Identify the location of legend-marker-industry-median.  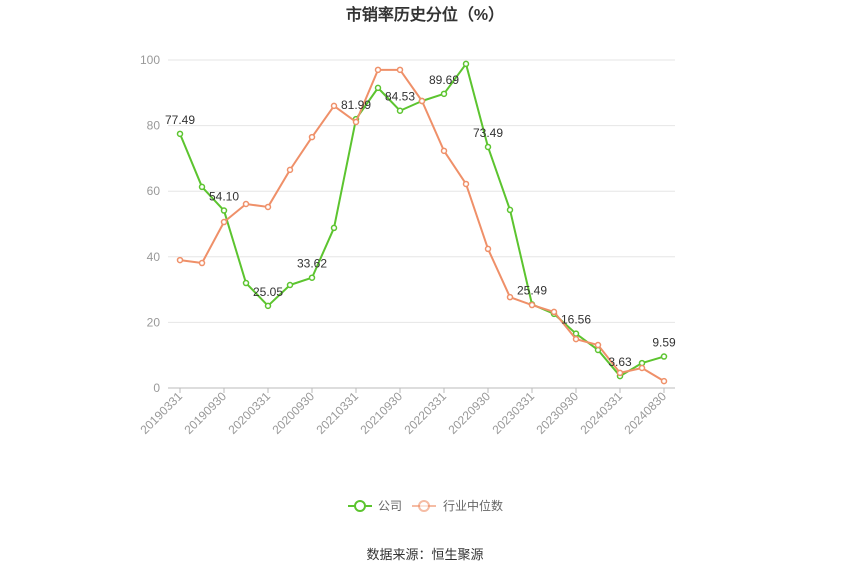
(424, 506).